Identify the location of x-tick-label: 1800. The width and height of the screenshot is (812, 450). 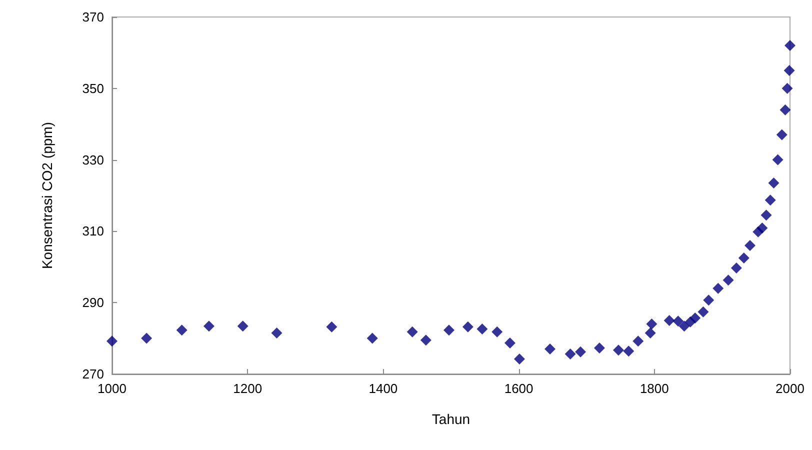
(654, 388).